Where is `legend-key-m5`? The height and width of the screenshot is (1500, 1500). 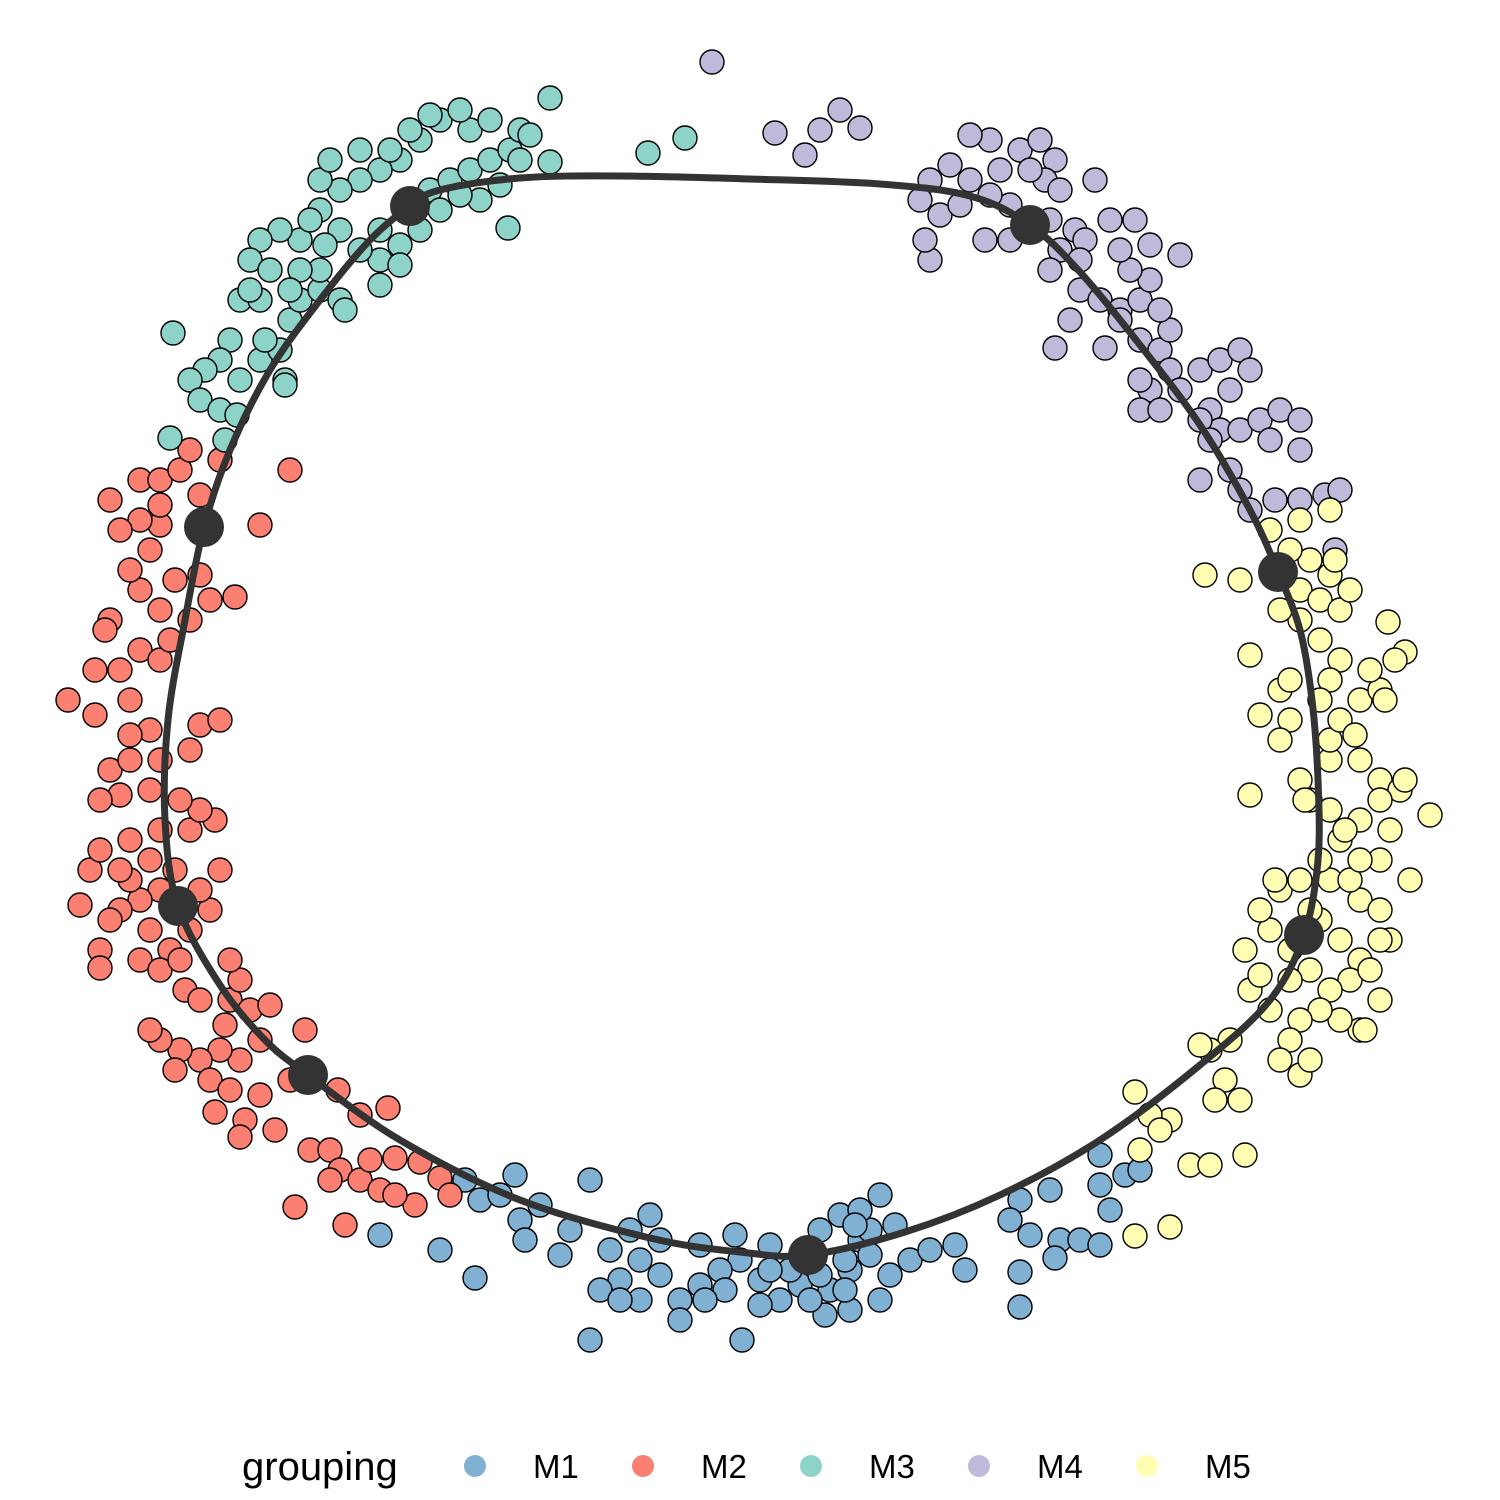
legend-key-m5 is located at coordinates (1147, 1466).